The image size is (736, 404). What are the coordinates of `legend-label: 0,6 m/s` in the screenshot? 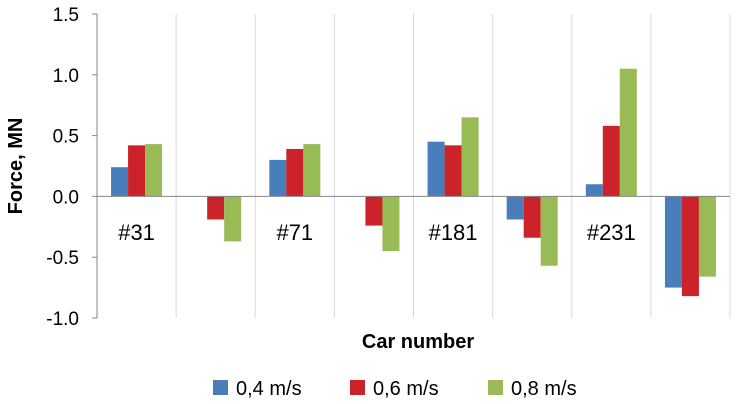 It's located at (406, 389).